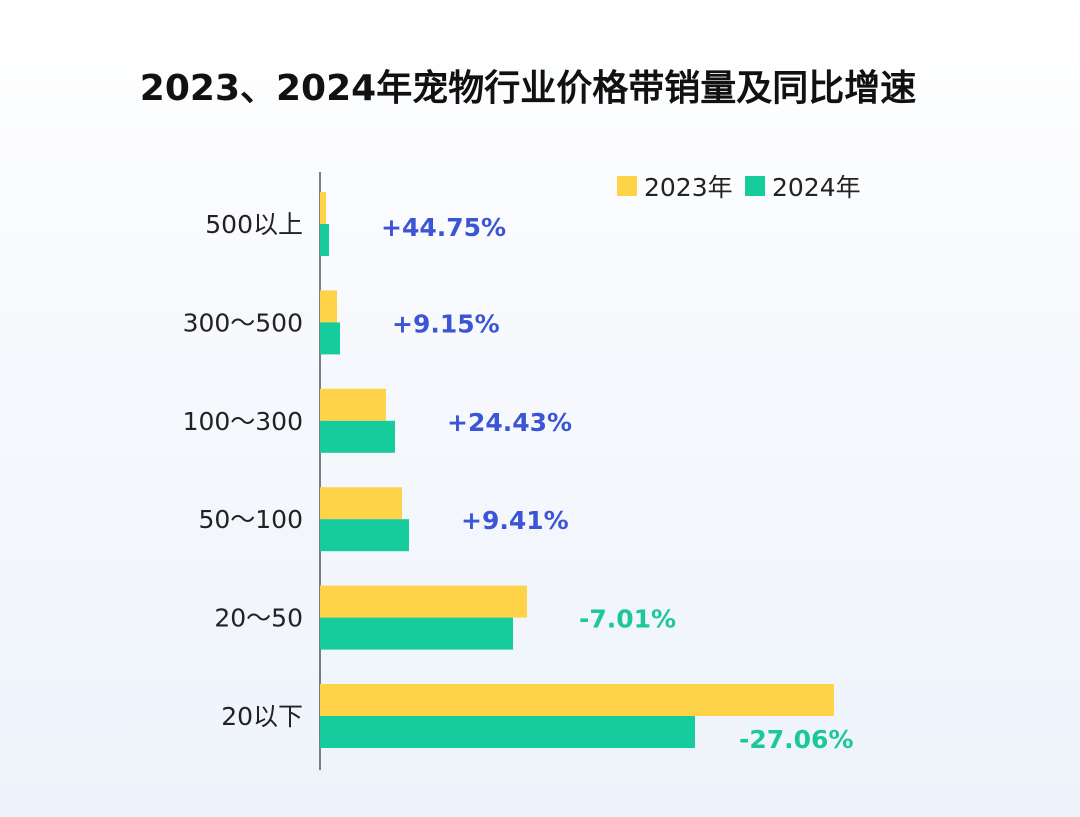  Describe the element at coordinates (515, 520) in the screenshot. I see `growth-label: +9.41%` at that location.